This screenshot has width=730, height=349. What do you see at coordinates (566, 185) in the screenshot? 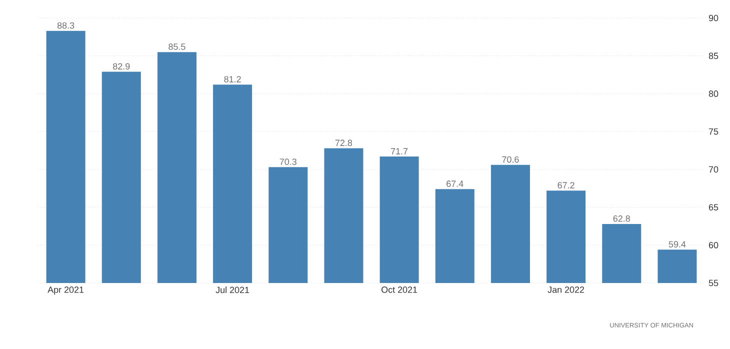
I see `data-label: 67.2` at bounding box center [566, 185].